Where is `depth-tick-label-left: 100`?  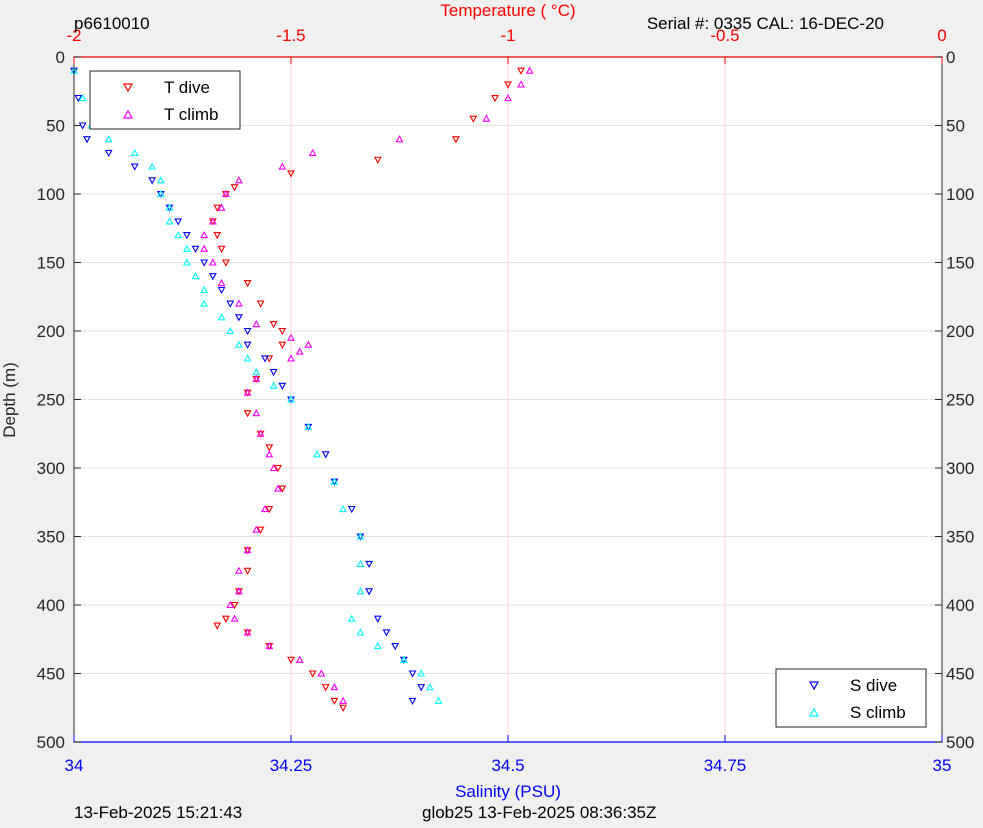
depth-tick-label-left: 100 is located at coordinates (51, 194).